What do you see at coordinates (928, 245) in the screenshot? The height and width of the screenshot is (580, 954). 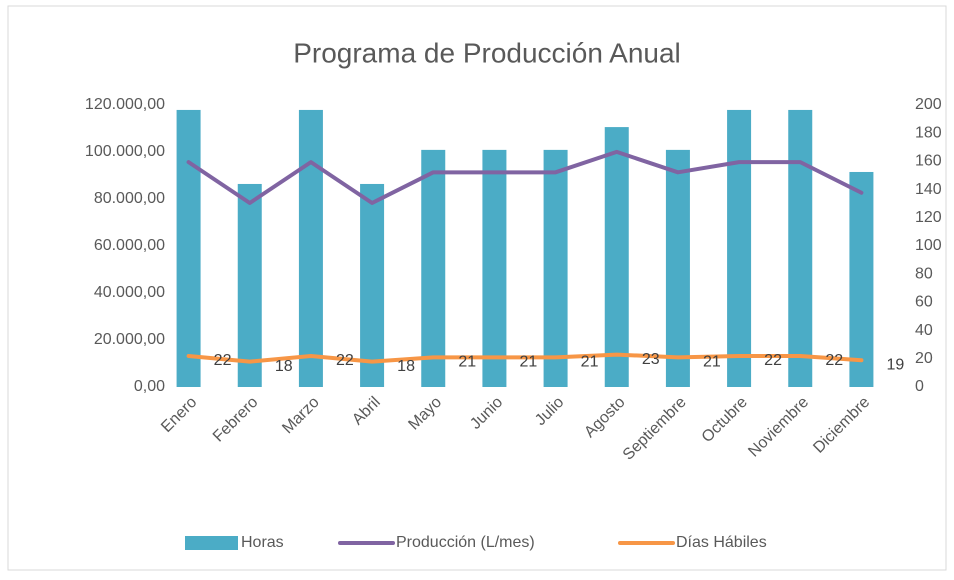 I see `y2-tick-label: 100` at bounding box center [928, 245].